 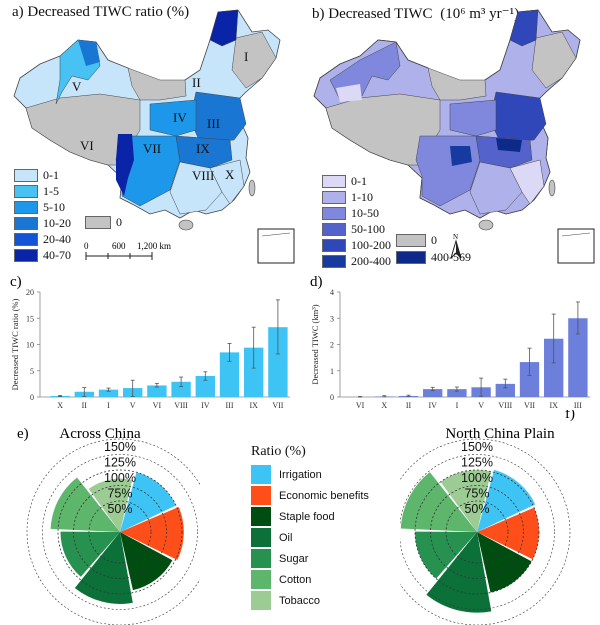 What do you see at coordinates (77, 86) in the screenshot?
I see `region-label-v: V` at bounding box center [77, 86].